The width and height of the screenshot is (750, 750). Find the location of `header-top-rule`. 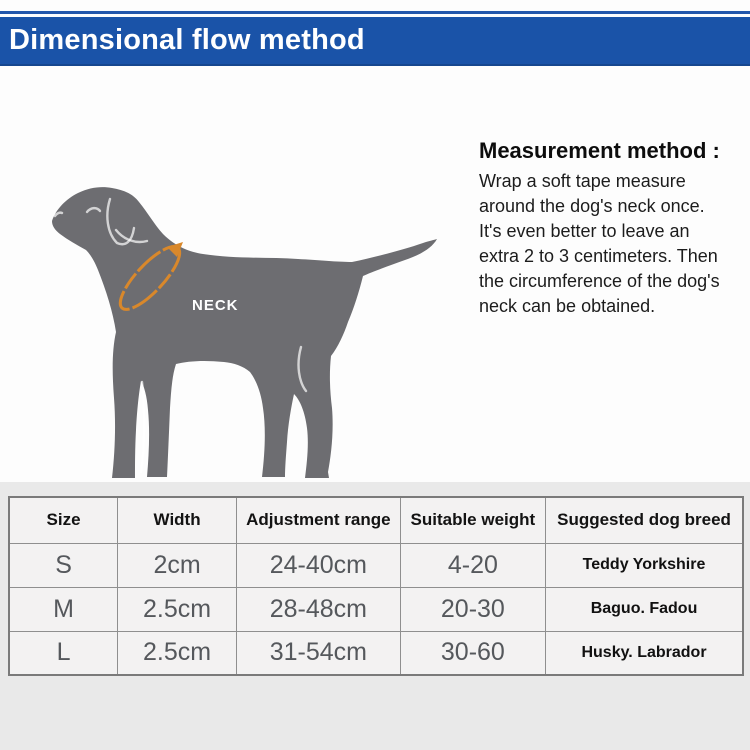

header-top-rule is located at coordinates (375, 12).